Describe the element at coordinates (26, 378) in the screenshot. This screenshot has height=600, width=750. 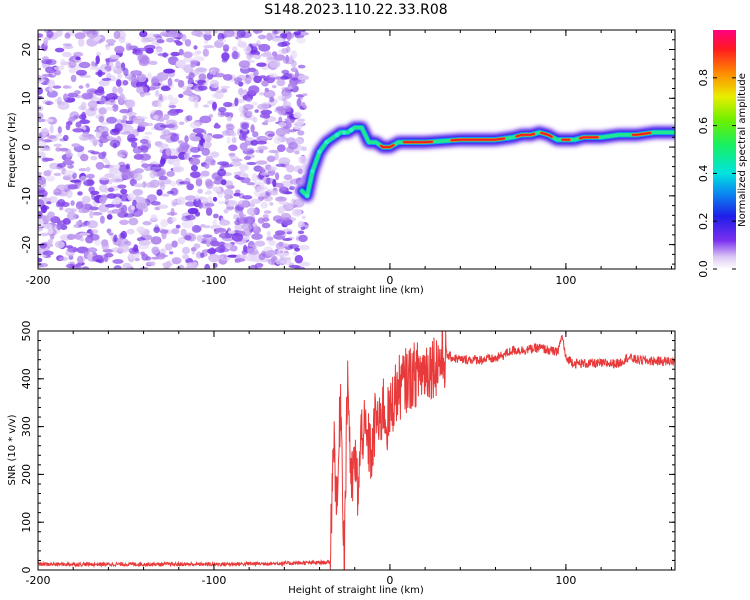
I see `y-tick-label: 400` at that location.